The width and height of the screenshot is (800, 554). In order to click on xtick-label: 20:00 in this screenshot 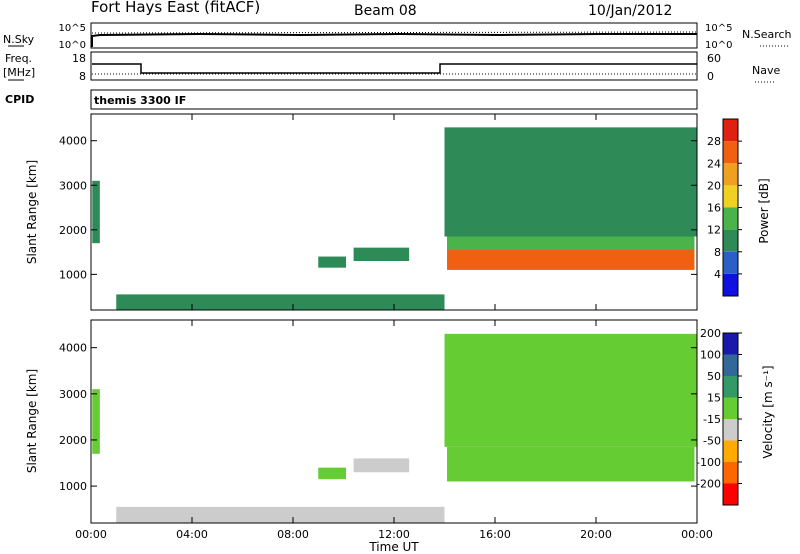, I will do `click(596, 534)`.